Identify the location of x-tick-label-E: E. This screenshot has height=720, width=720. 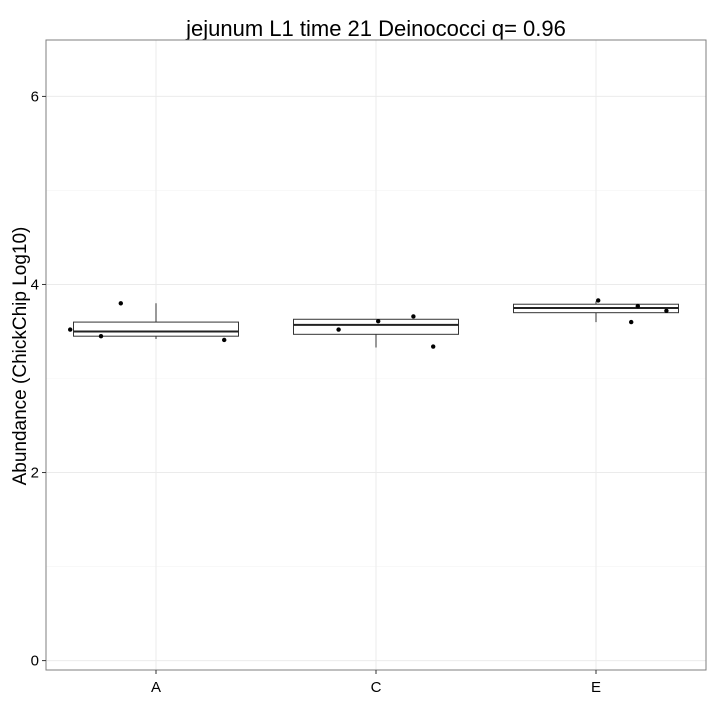
(596, 687).